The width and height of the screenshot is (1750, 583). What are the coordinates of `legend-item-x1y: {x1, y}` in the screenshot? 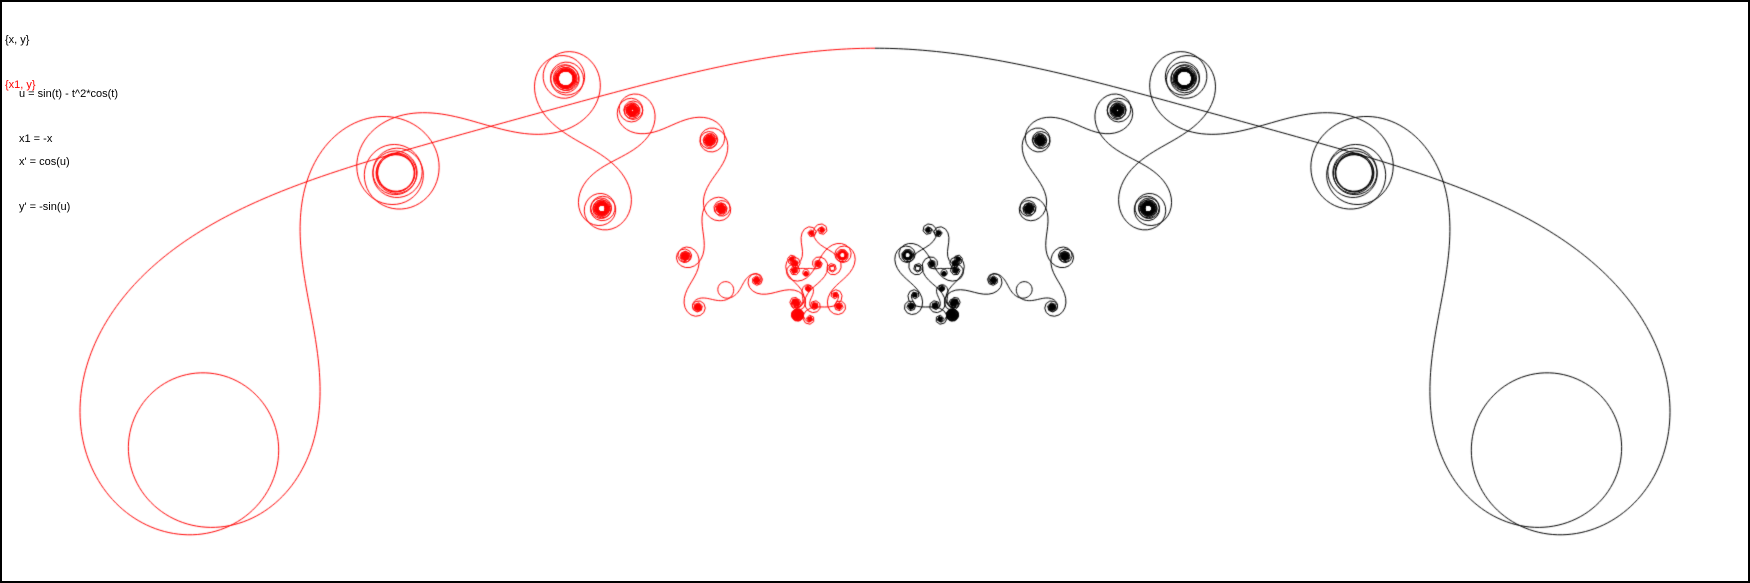 It's located at (20, 85).